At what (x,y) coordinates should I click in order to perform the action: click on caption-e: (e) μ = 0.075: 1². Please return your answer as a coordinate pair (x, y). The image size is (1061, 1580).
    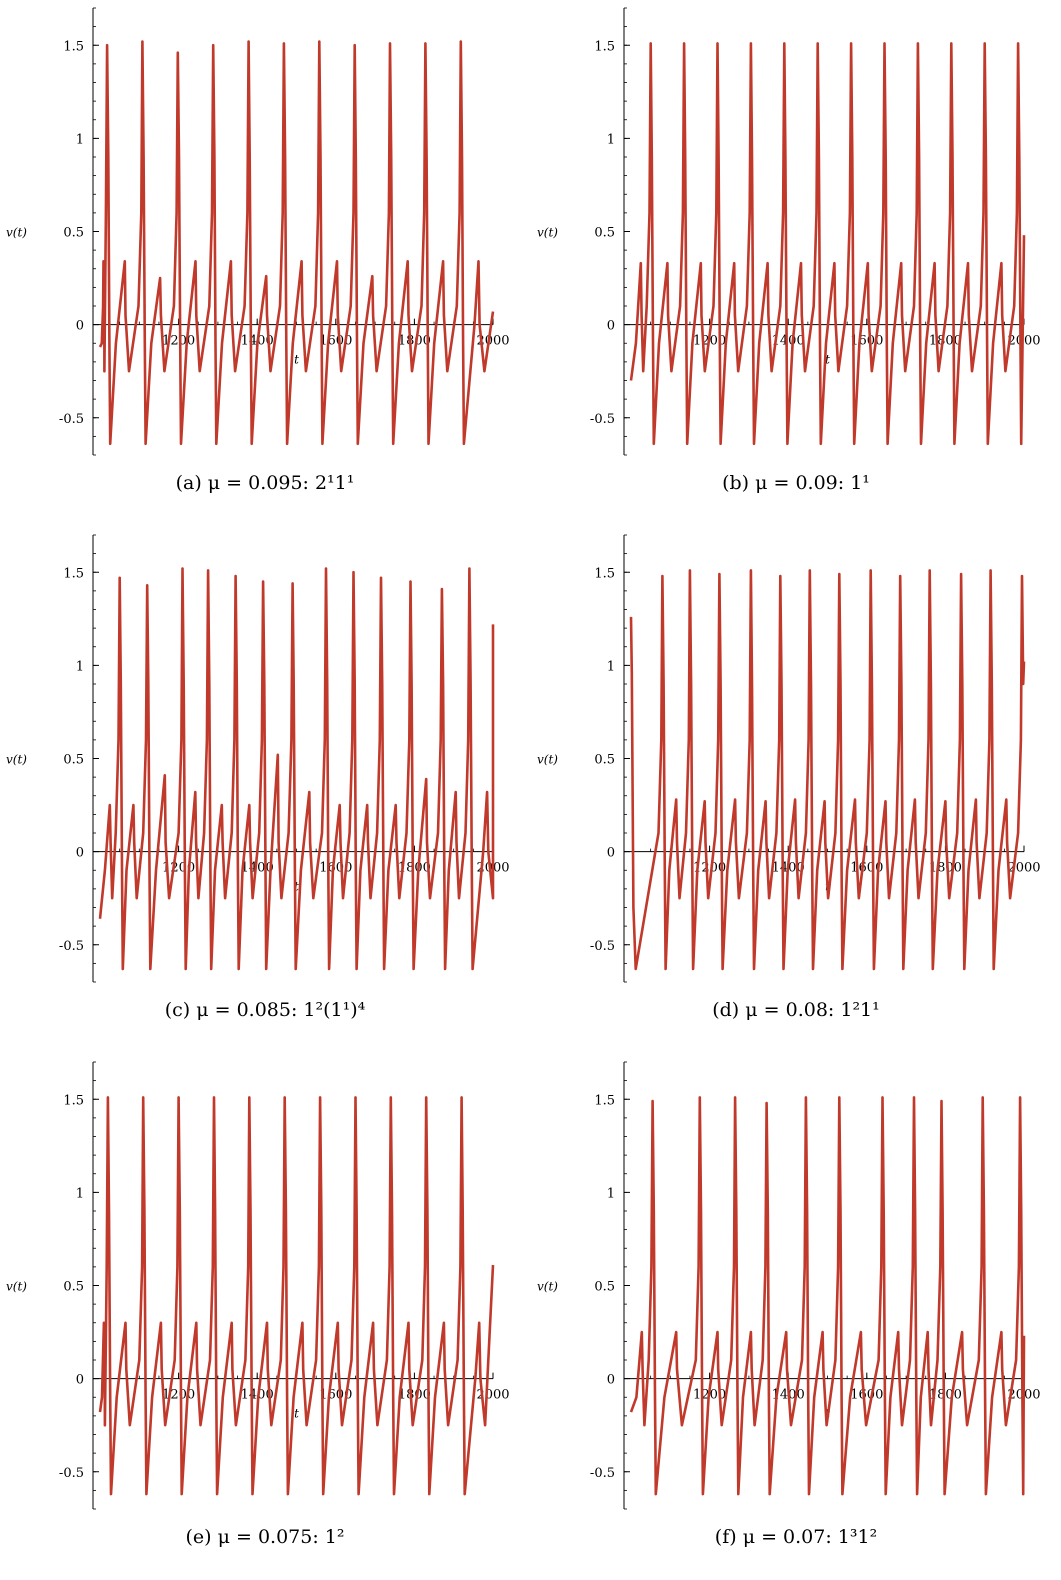
    Looking at the image, I should click on (265, 1537).